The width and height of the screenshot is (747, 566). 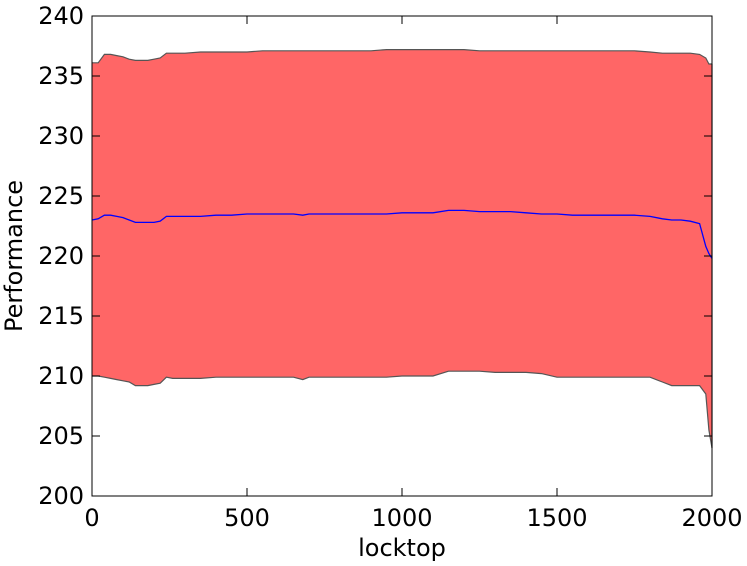 What do you see at coordinates (247, 518) in the screenshot?
I see `x-tick-label: 500` at bounding box center [247, 518].